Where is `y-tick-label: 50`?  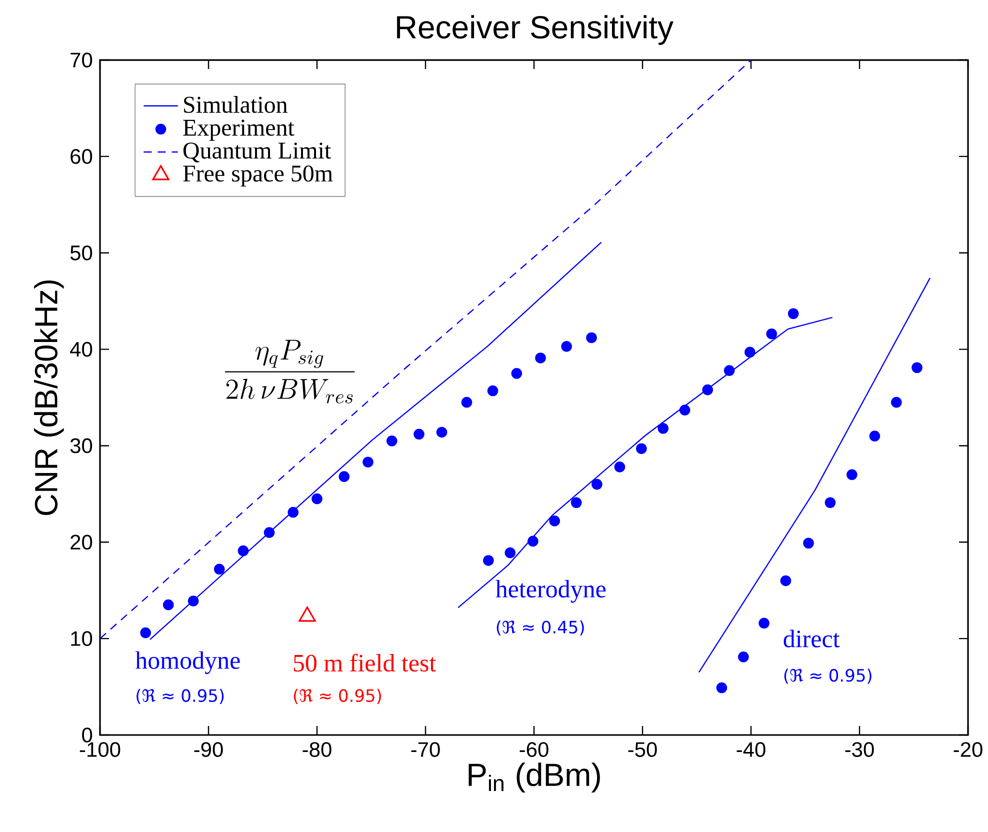
y-tick-label: 50 is located at coordinates (81, 252).